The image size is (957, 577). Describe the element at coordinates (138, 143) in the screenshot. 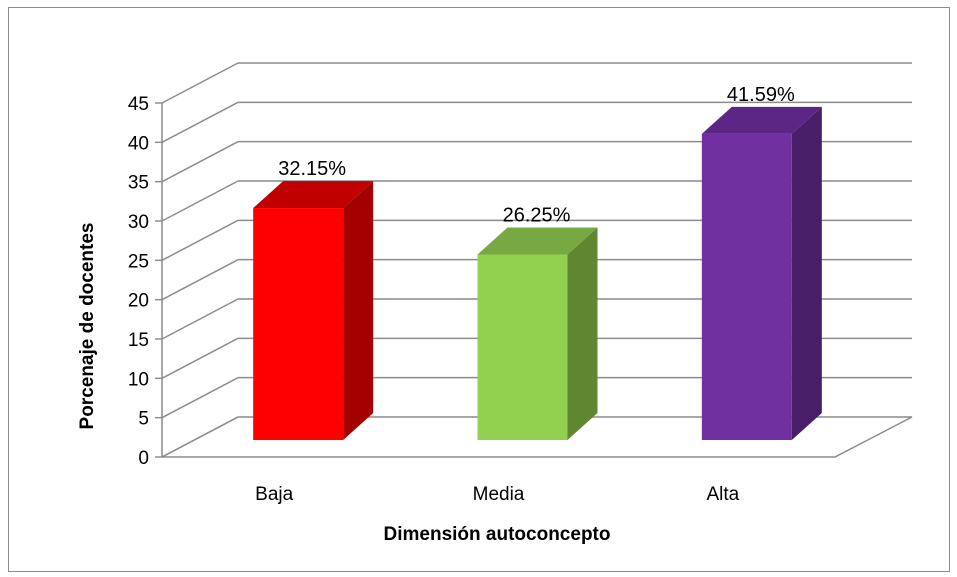

I see `y-tick-label: 40` at that location.